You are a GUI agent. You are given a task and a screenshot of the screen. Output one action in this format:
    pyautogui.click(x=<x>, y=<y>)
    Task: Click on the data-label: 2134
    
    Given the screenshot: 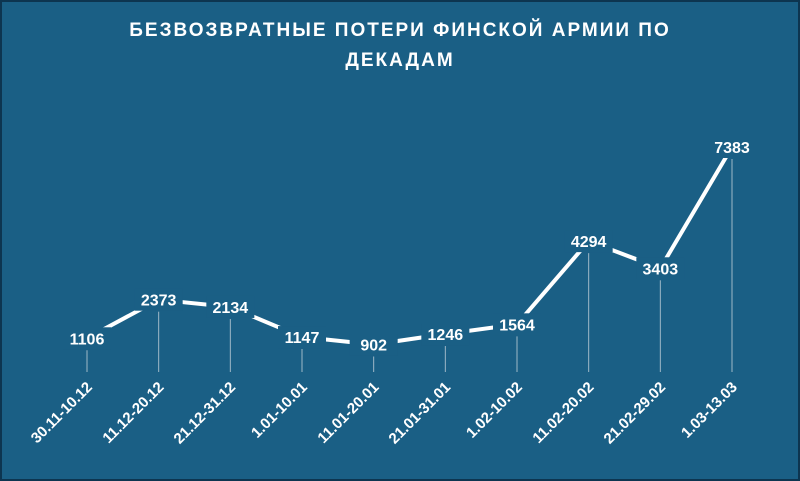 What is the action you would take?
    pyautogui.click(x=231, y=308)
    